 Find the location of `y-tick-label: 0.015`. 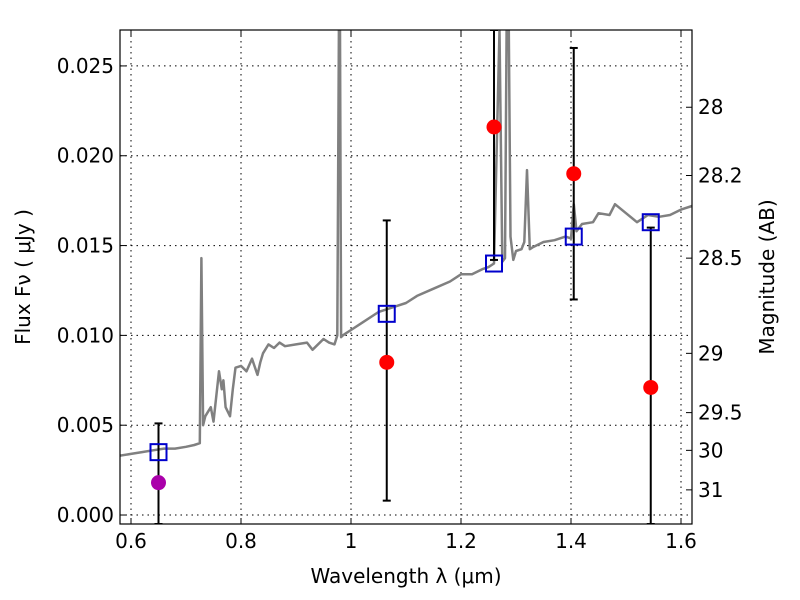

y-tick-label: 0.015 is located at coordinates (85, 246).